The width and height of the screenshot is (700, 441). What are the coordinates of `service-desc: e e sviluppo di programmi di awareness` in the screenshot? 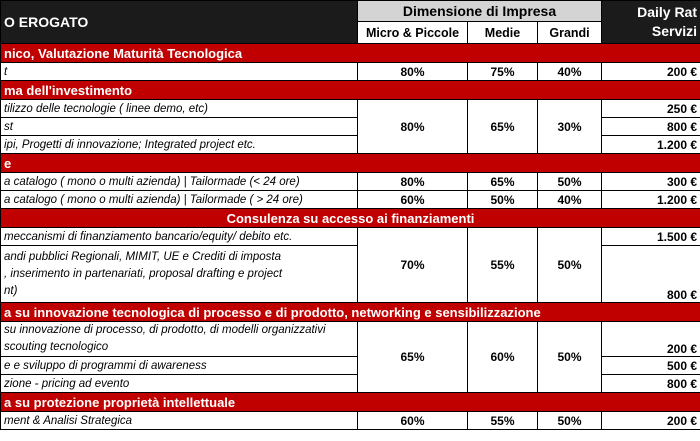 It's located at (179, 365).